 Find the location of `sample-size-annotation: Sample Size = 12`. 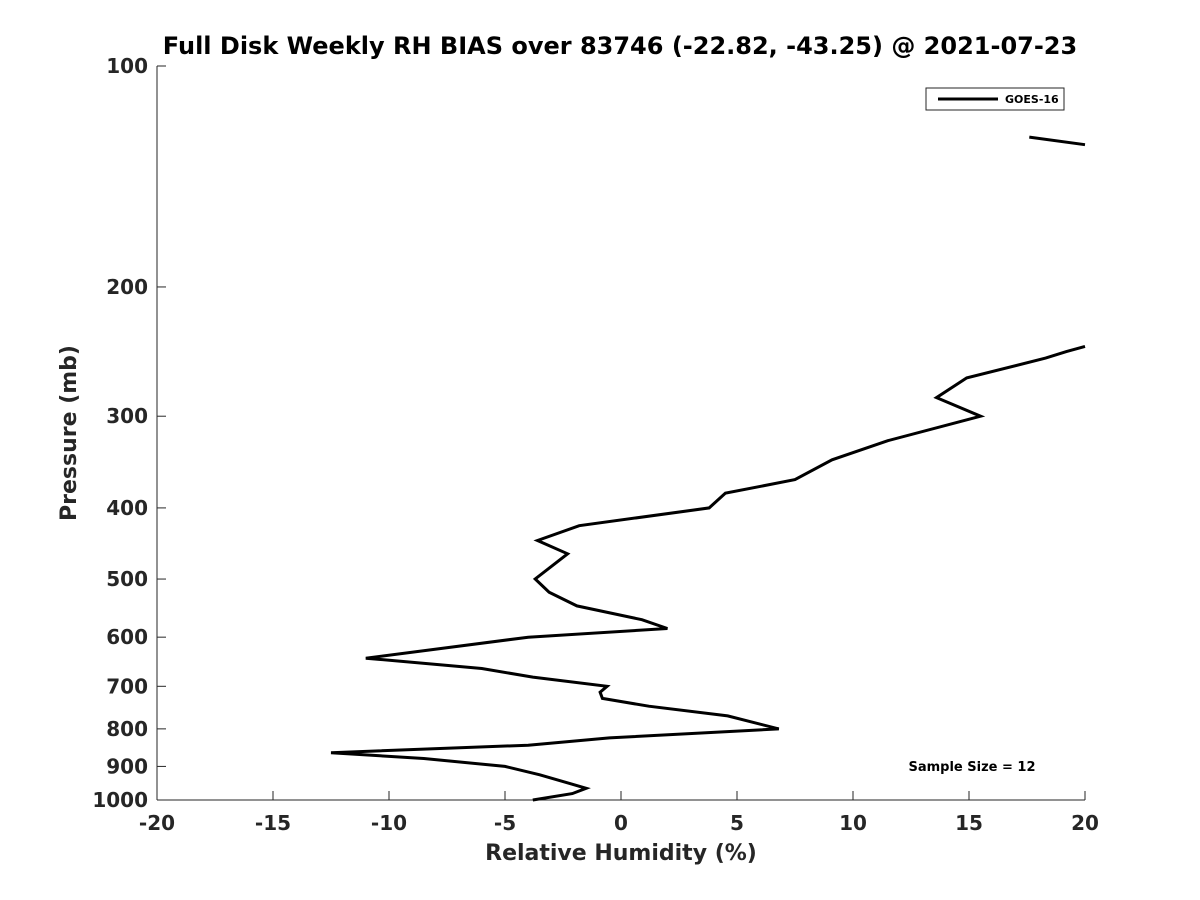

sample-size-annotation: Sample Size = 12 is located at coordinates (971, 767).